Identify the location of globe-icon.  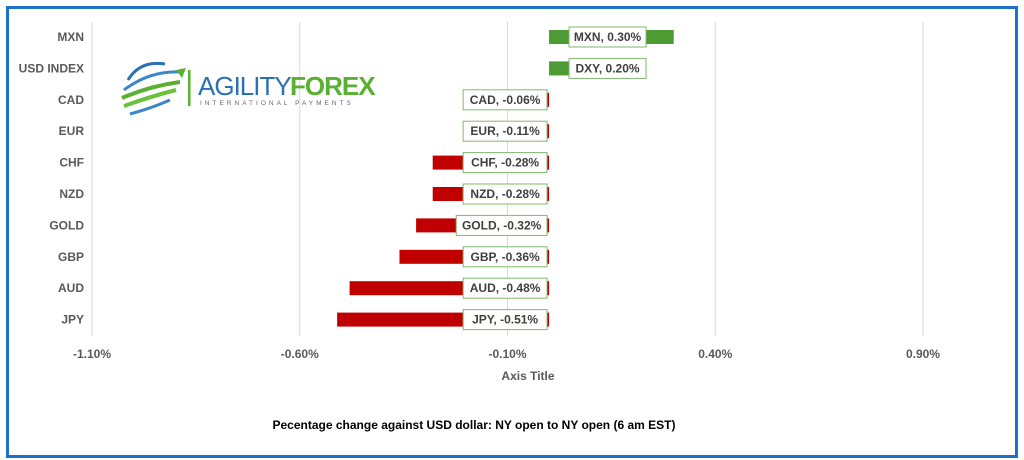
(153, 88).